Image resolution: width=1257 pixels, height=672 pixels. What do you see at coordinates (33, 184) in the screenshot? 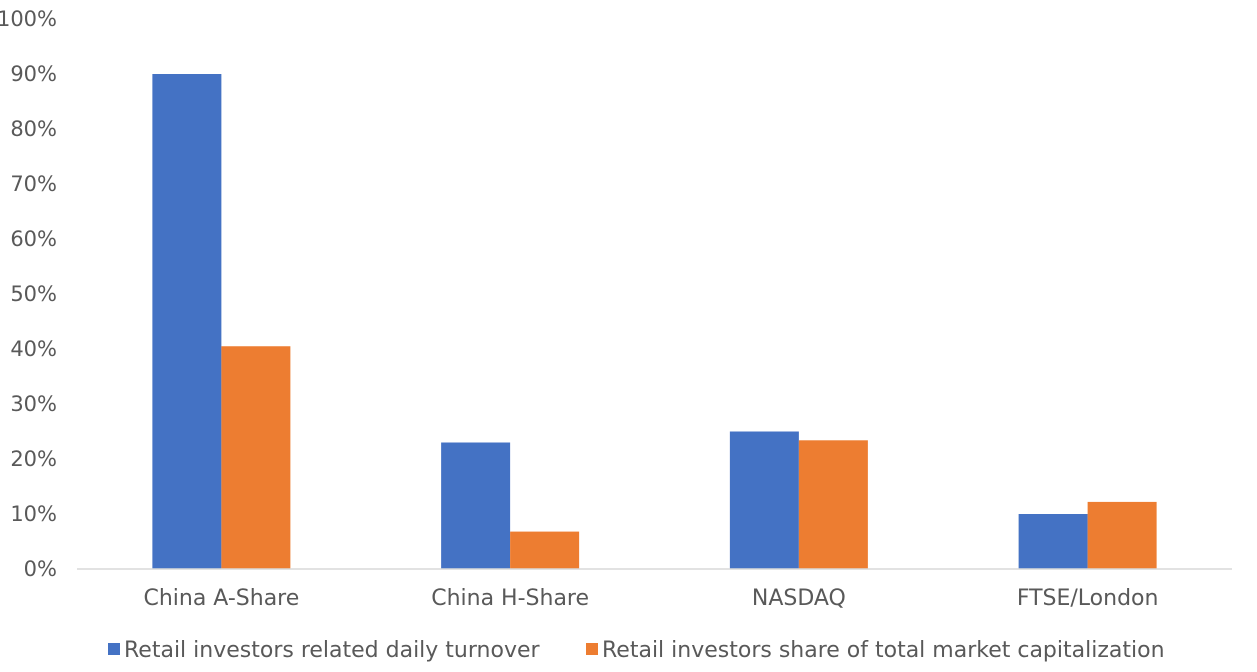
I see `y-tick-label: 70%` at bounding box center [33, 184].